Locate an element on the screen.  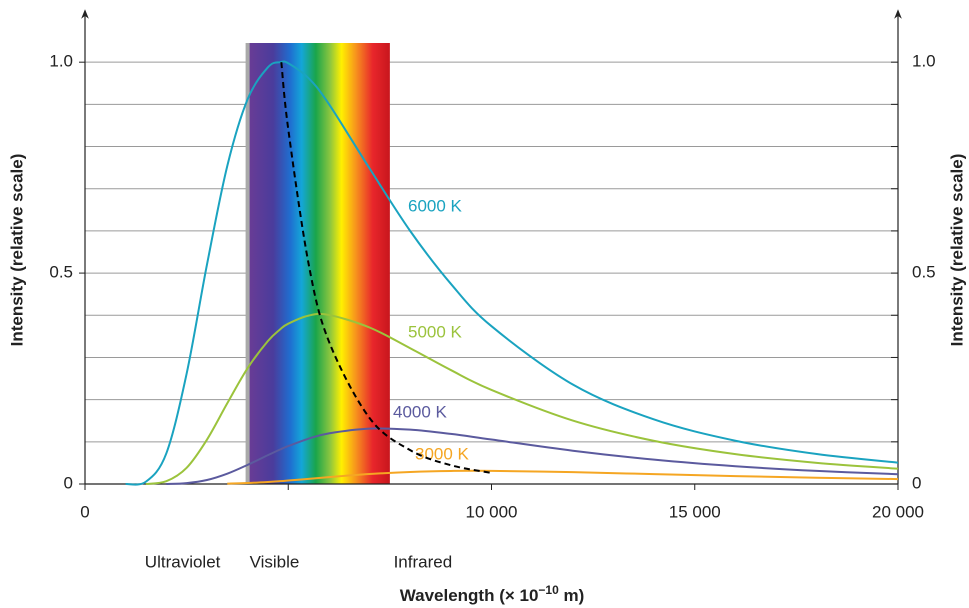
peak-locus is located at coordinates (386, 268).